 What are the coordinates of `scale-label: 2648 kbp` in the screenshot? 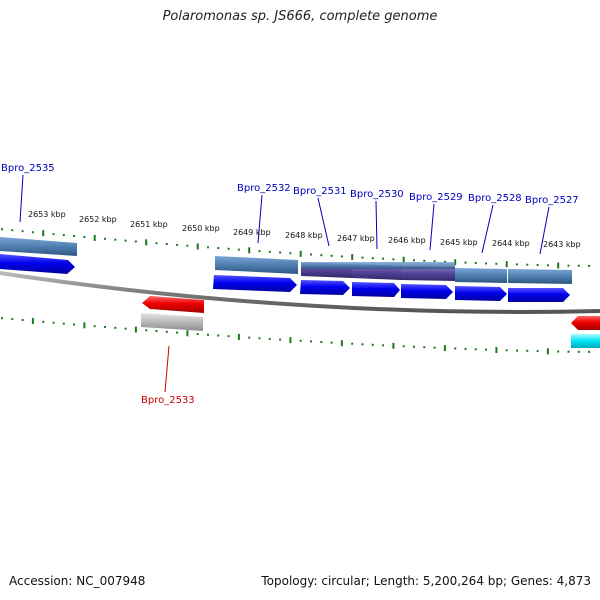 It's located at (304, 235).